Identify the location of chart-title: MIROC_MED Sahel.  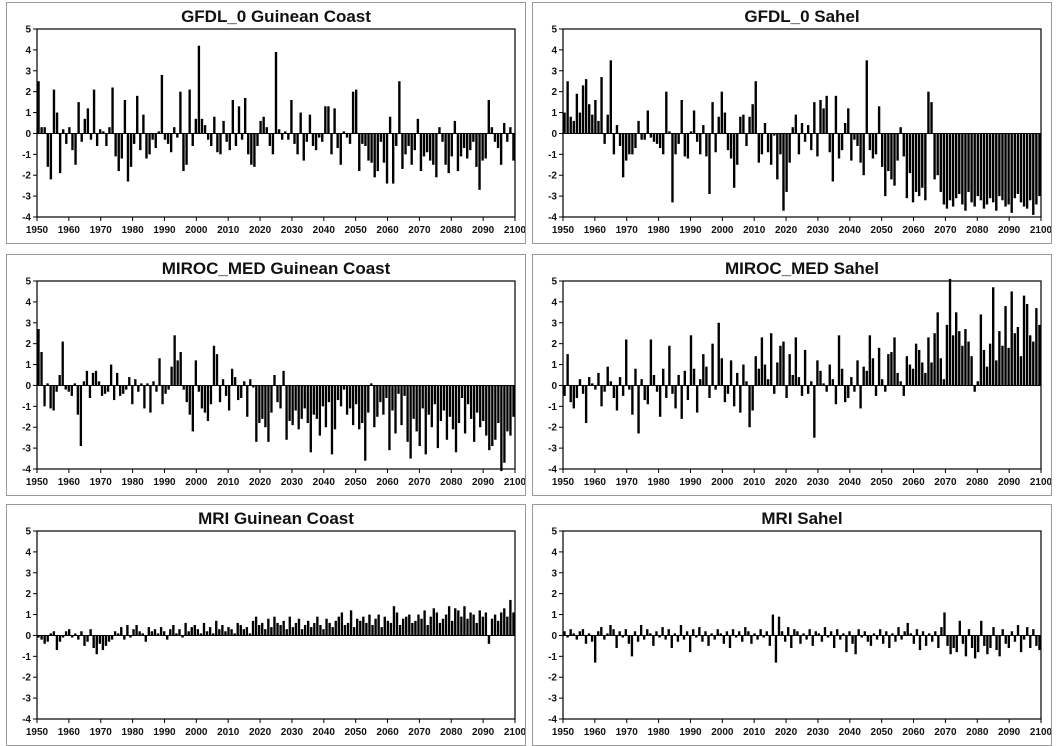
(802, 268).